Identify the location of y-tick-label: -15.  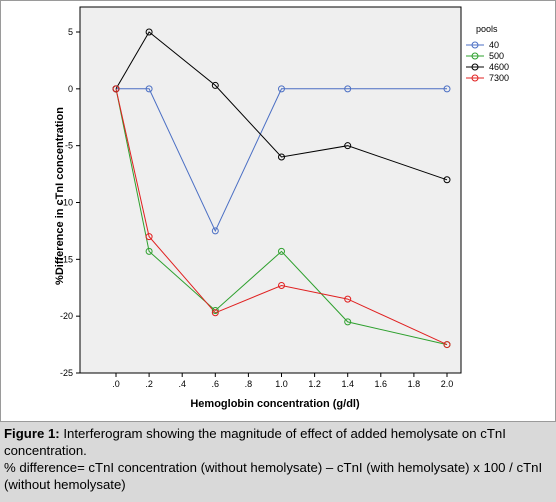
(66, 259).